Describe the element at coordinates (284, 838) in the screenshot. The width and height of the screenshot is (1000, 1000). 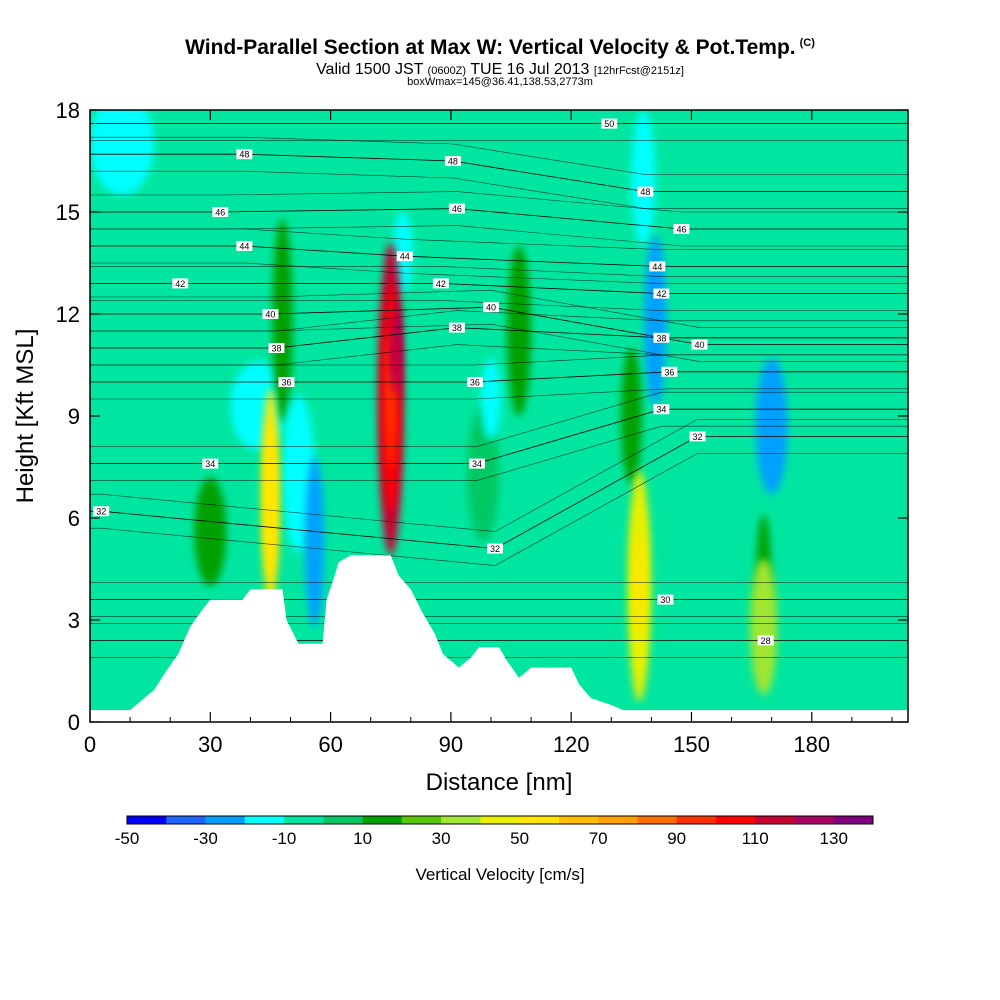
I see `colorbar-tick-label: -10` at that location.